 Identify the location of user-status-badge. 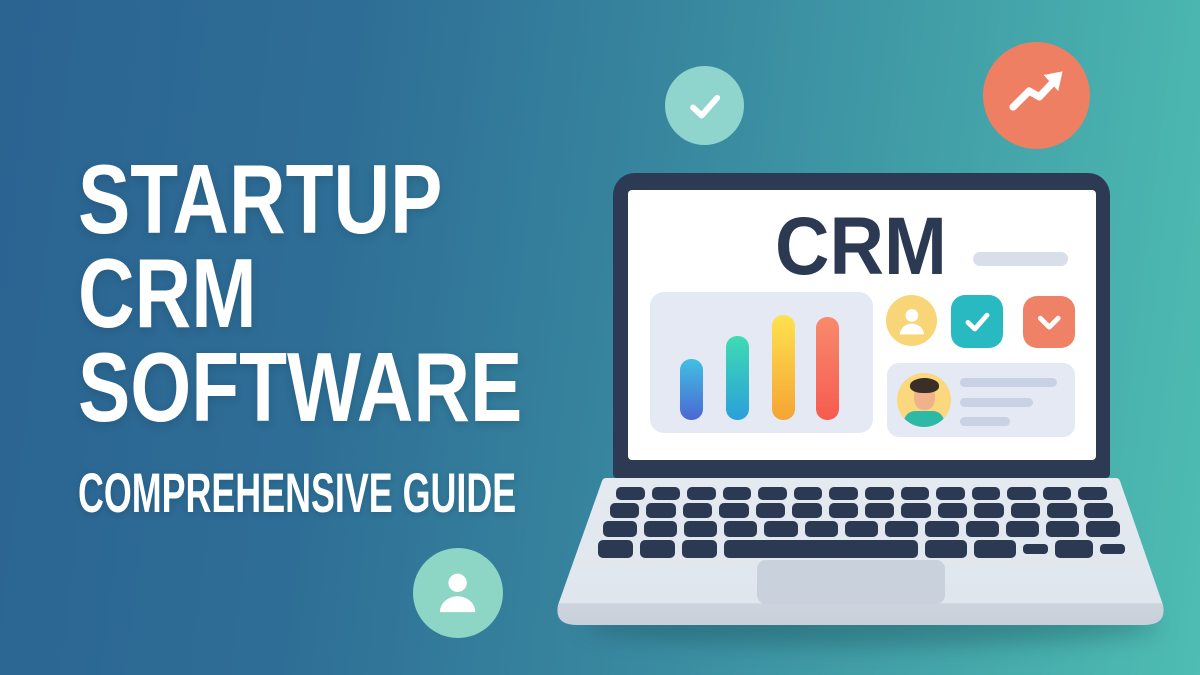
(911, 320).